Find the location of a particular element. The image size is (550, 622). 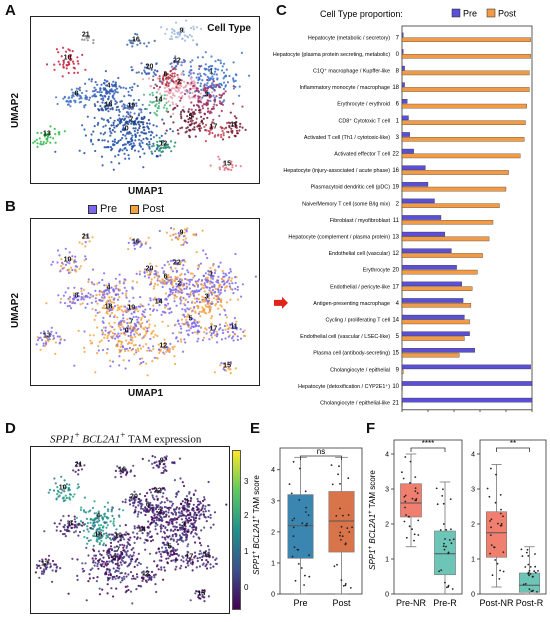

bar-pre is located at coordinates (438, 350).